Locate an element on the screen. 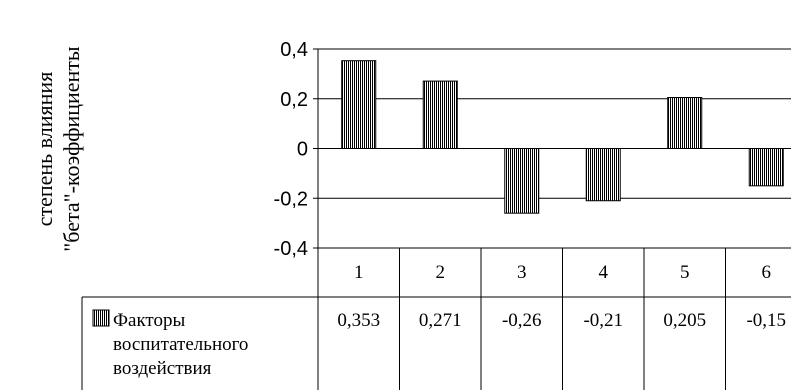 This screenshot has height=390, width=791. y-axis-label-line-1: степень влияния is located at coordinates (44, 149).